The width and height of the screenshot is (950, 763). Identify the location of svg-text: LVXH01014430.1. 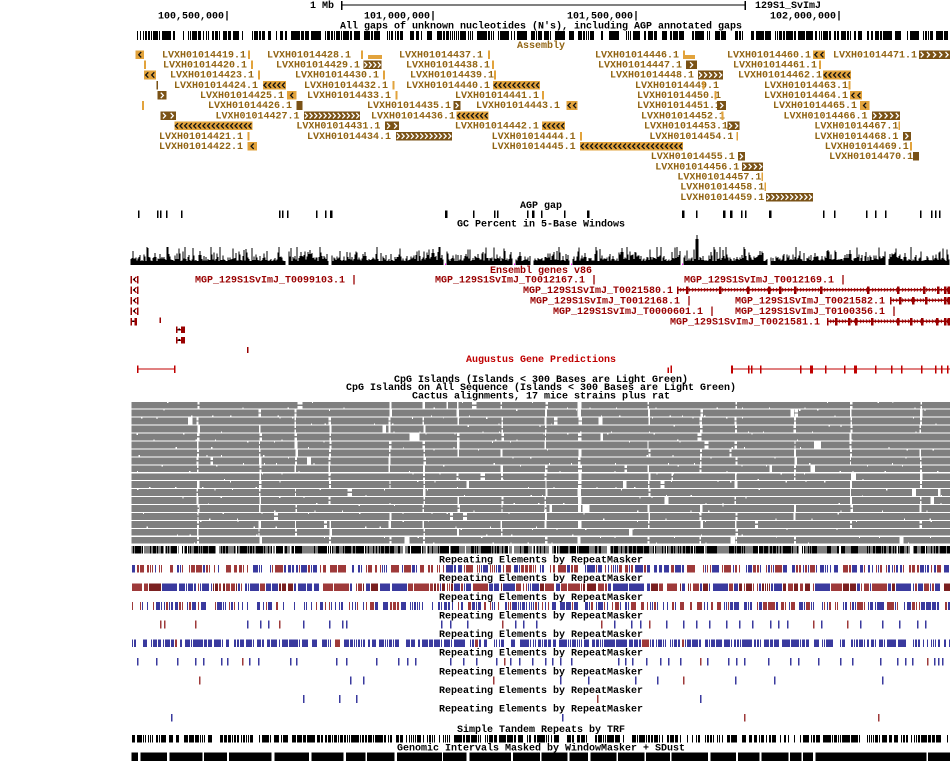
(337, 76).